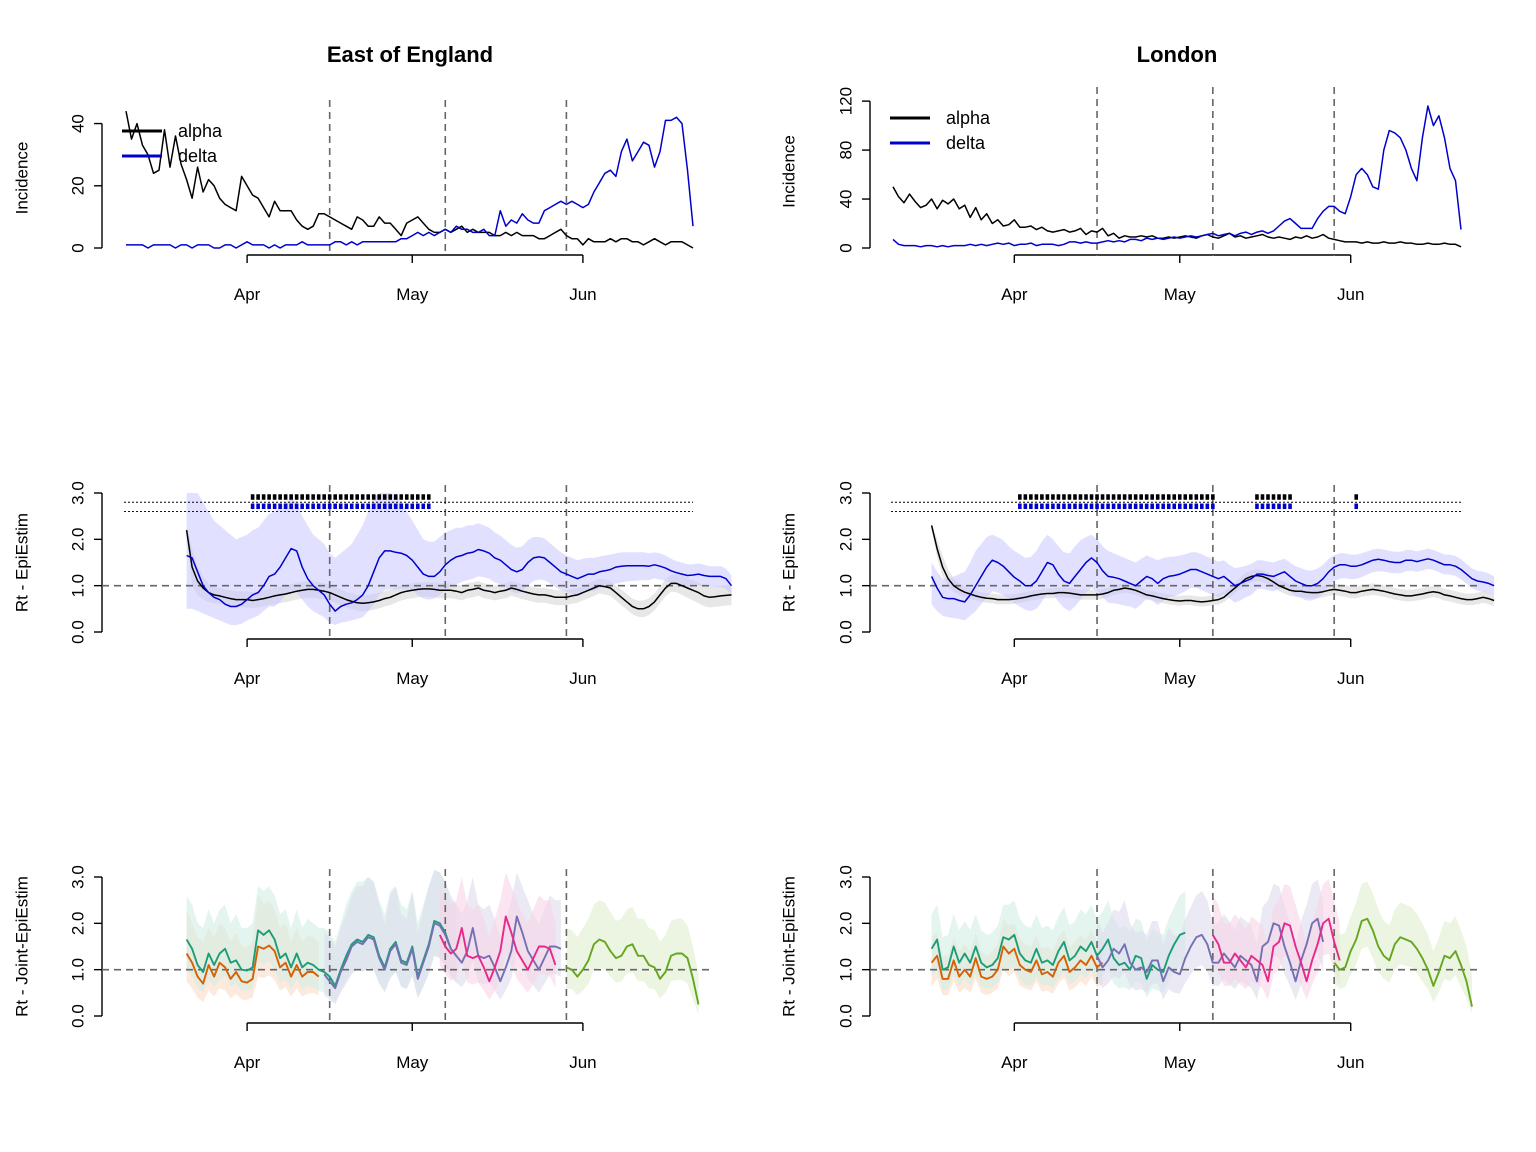  What do you see at coordinates (846, 150) in the screenshot?
I see `y-tick-label: 80` at bounding box center [846, 150].